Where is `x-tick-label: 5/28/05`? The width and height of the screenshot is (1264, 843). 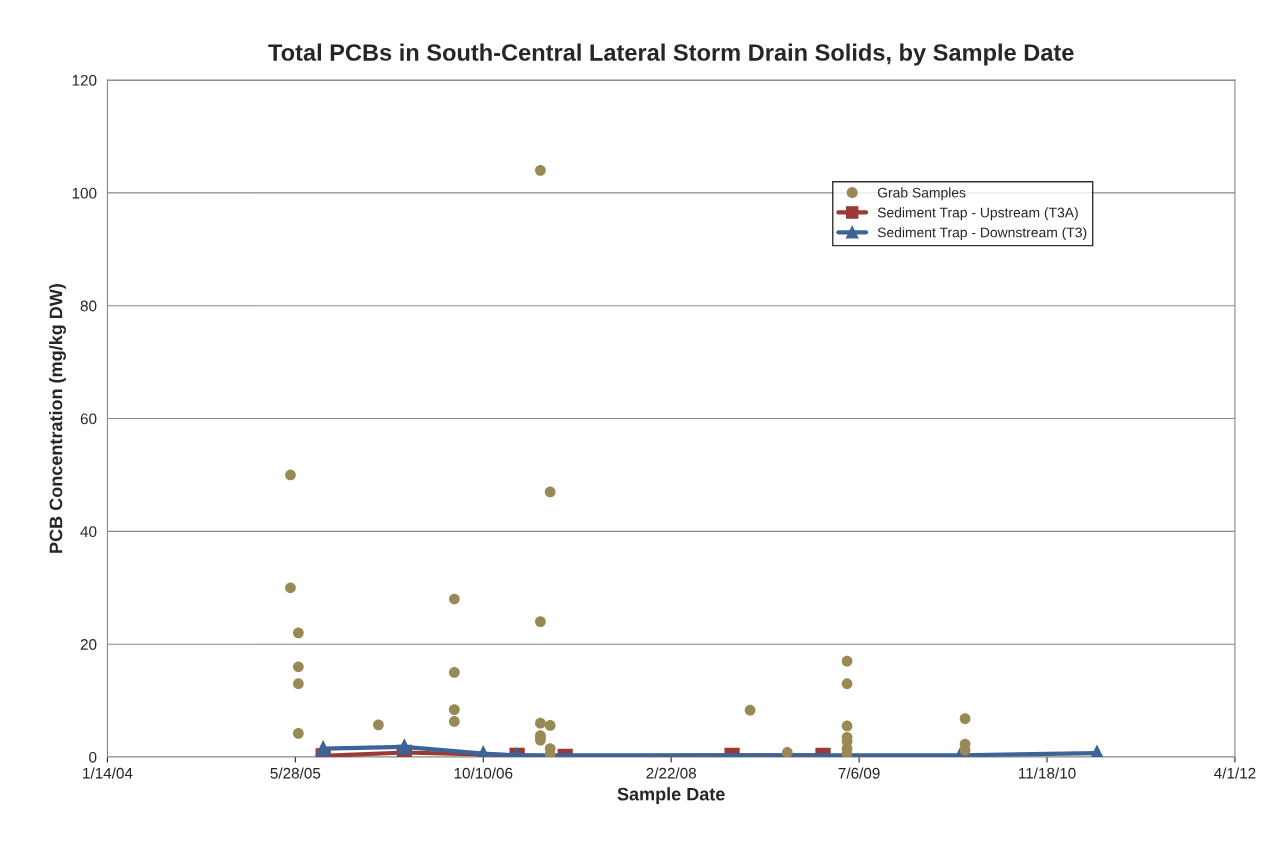 x-tick-label: 5/28/05 is located at coordinates (295, 773).